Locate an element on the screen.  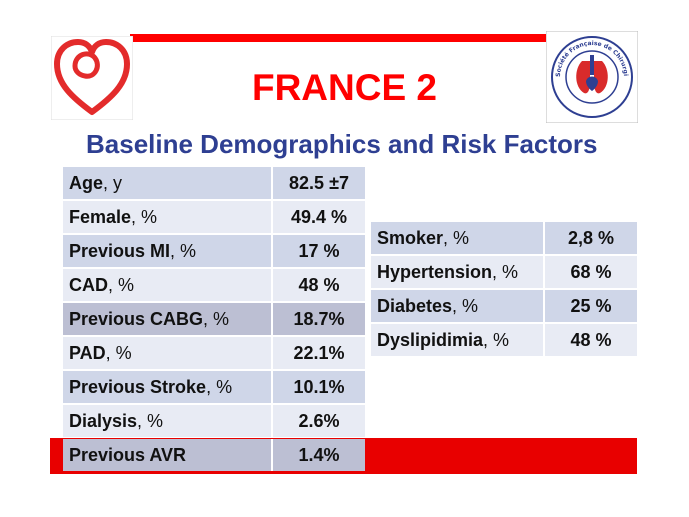
row-value: 25 % is located at coordinates (591, 306).